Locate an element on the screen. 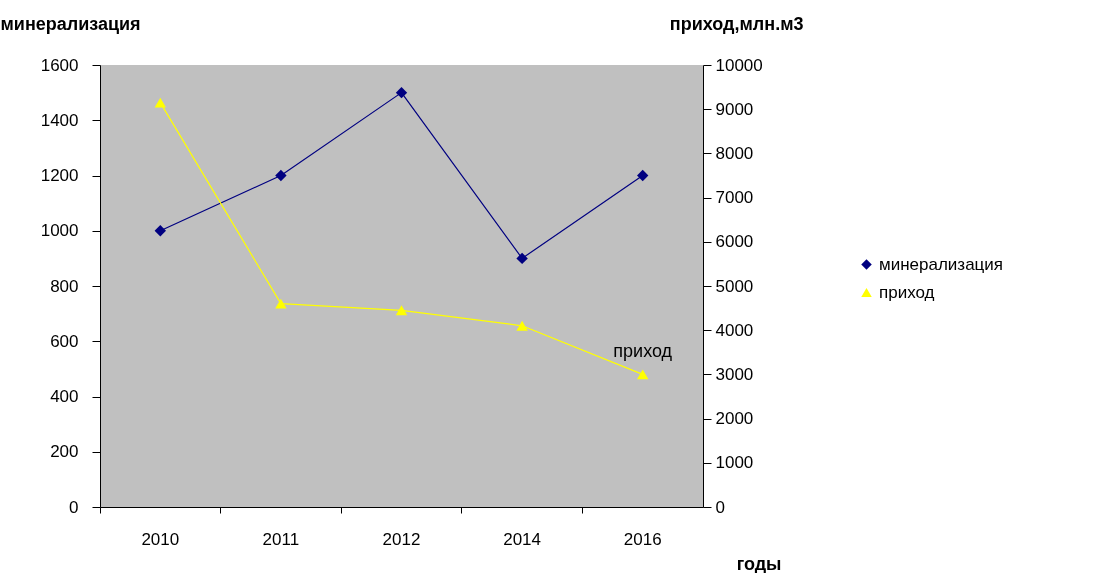 The width and height of the screenshot is (1111, 578). x-axis-title: годы is located at coordinates (759, 563).